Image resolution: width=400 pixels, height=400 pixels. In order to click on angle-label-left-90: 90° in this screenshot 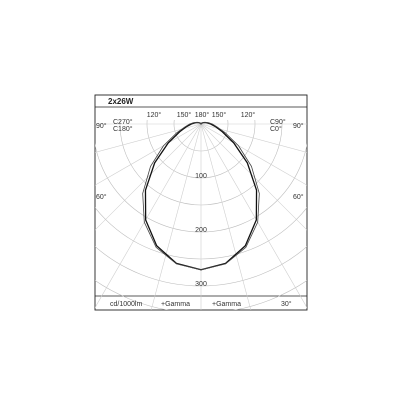, I will do `click(101, 126)`.